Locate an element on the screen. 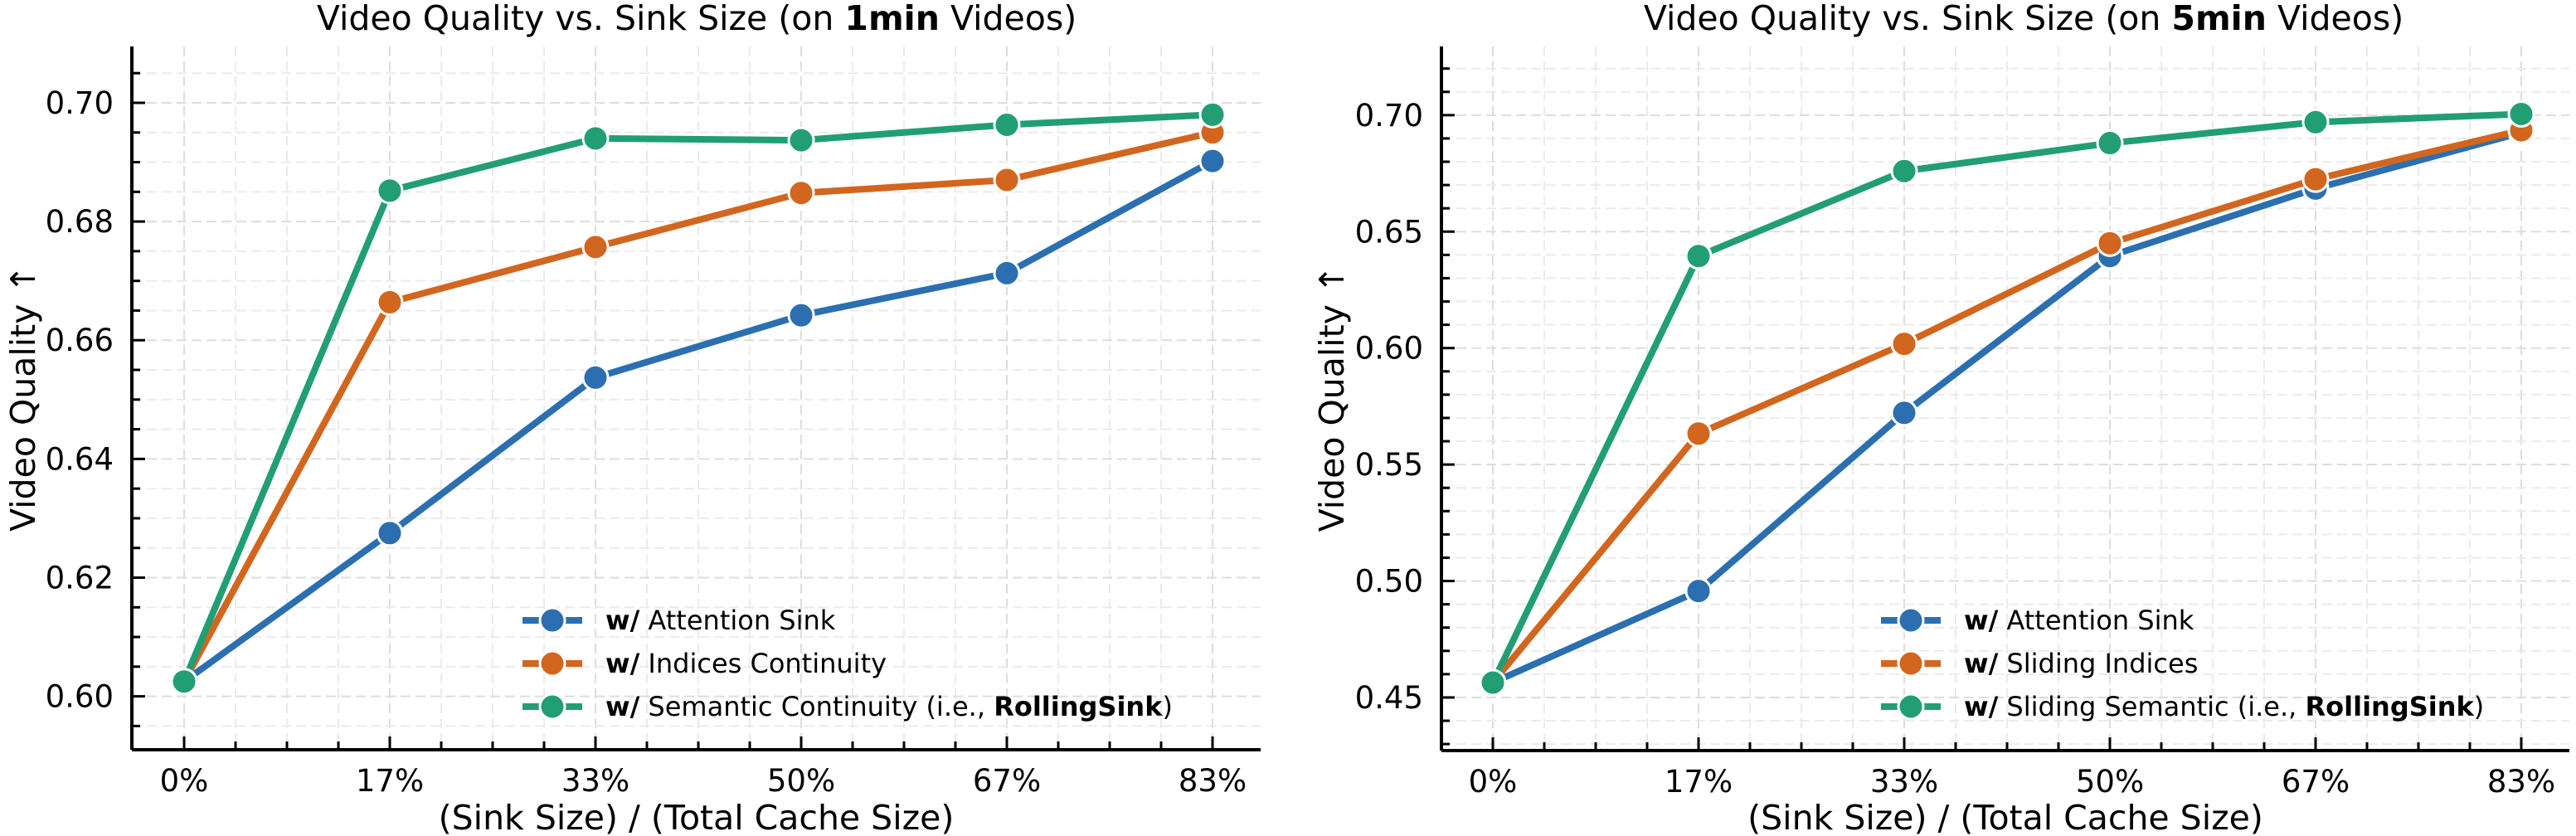  title-emphasis: 1min is located at coordinates (892, 19).